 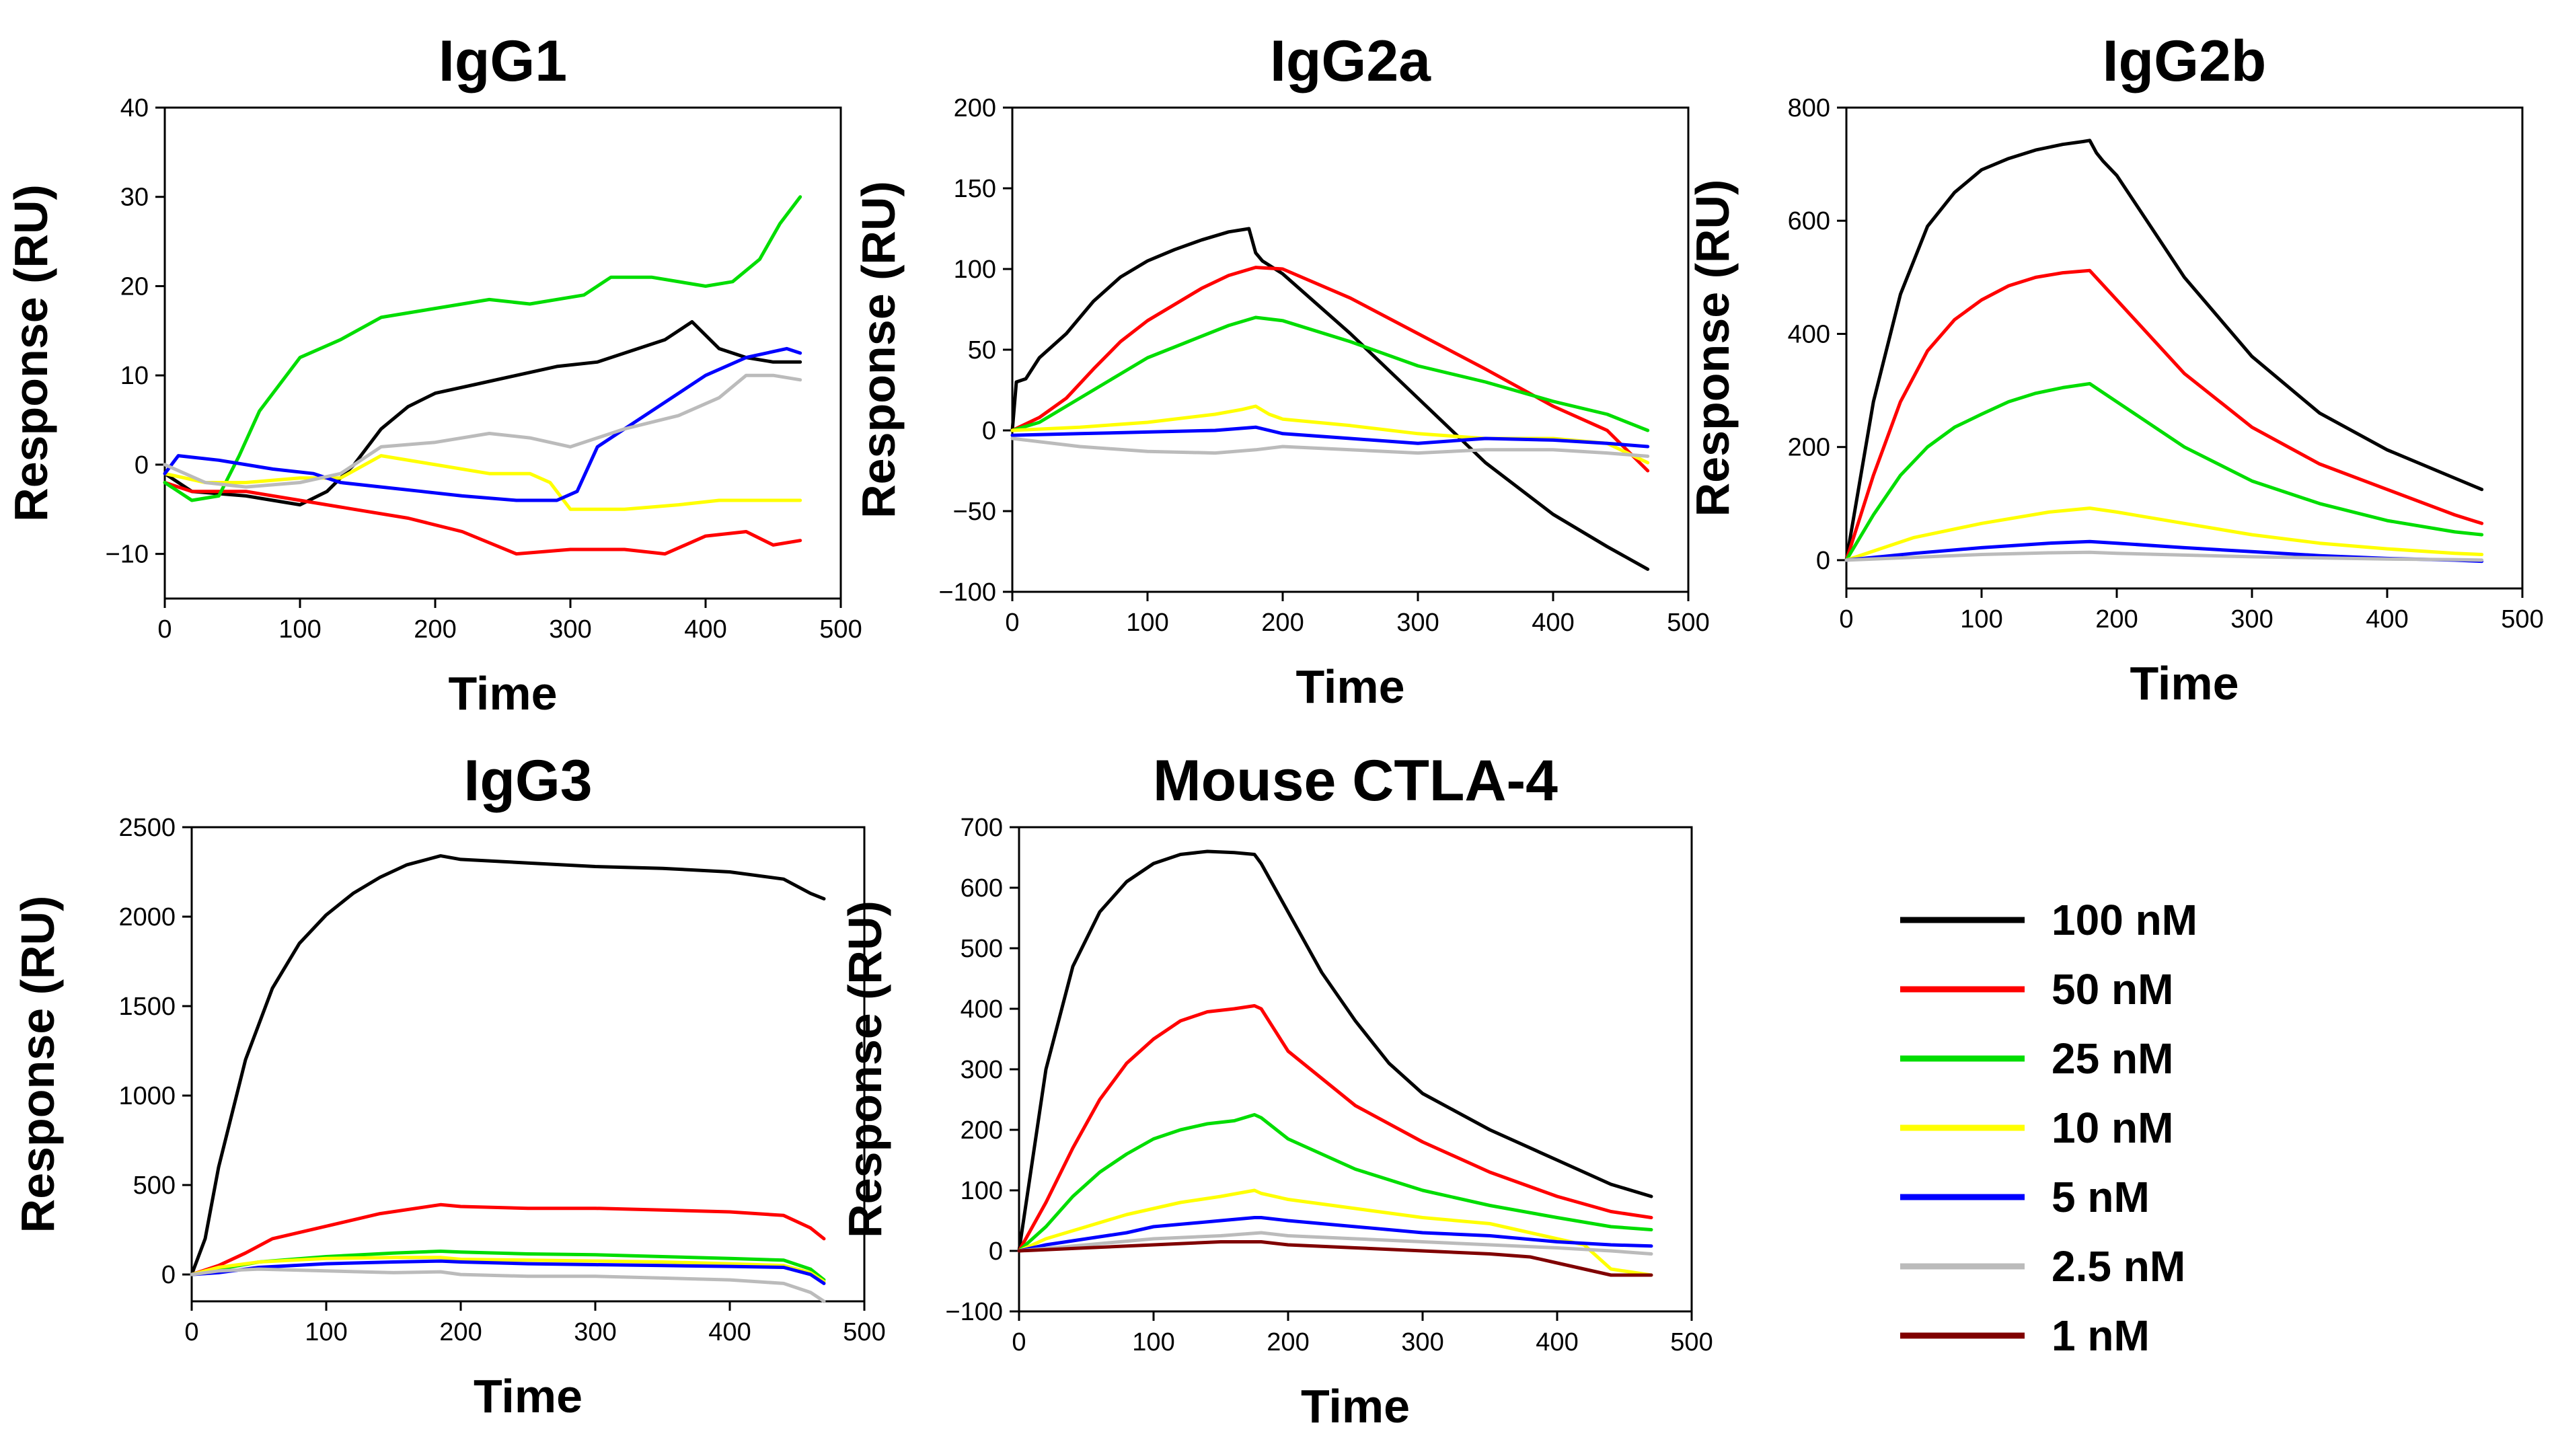 I want to click on legend: 100 nM 50 nM 25 nM 10 nM 5 nM 2.5 nM 1 nM, so click(x=2048, y=1128).